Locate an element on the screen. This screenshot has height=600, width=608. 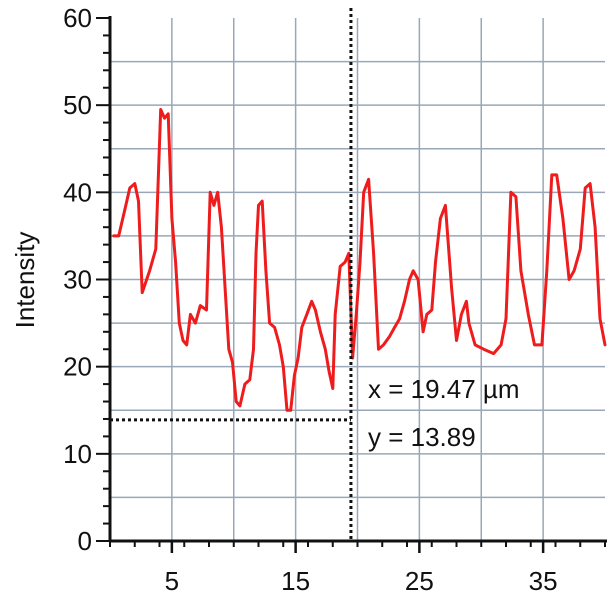
y-tick-label: 50 is located at coordinates (77, 105).